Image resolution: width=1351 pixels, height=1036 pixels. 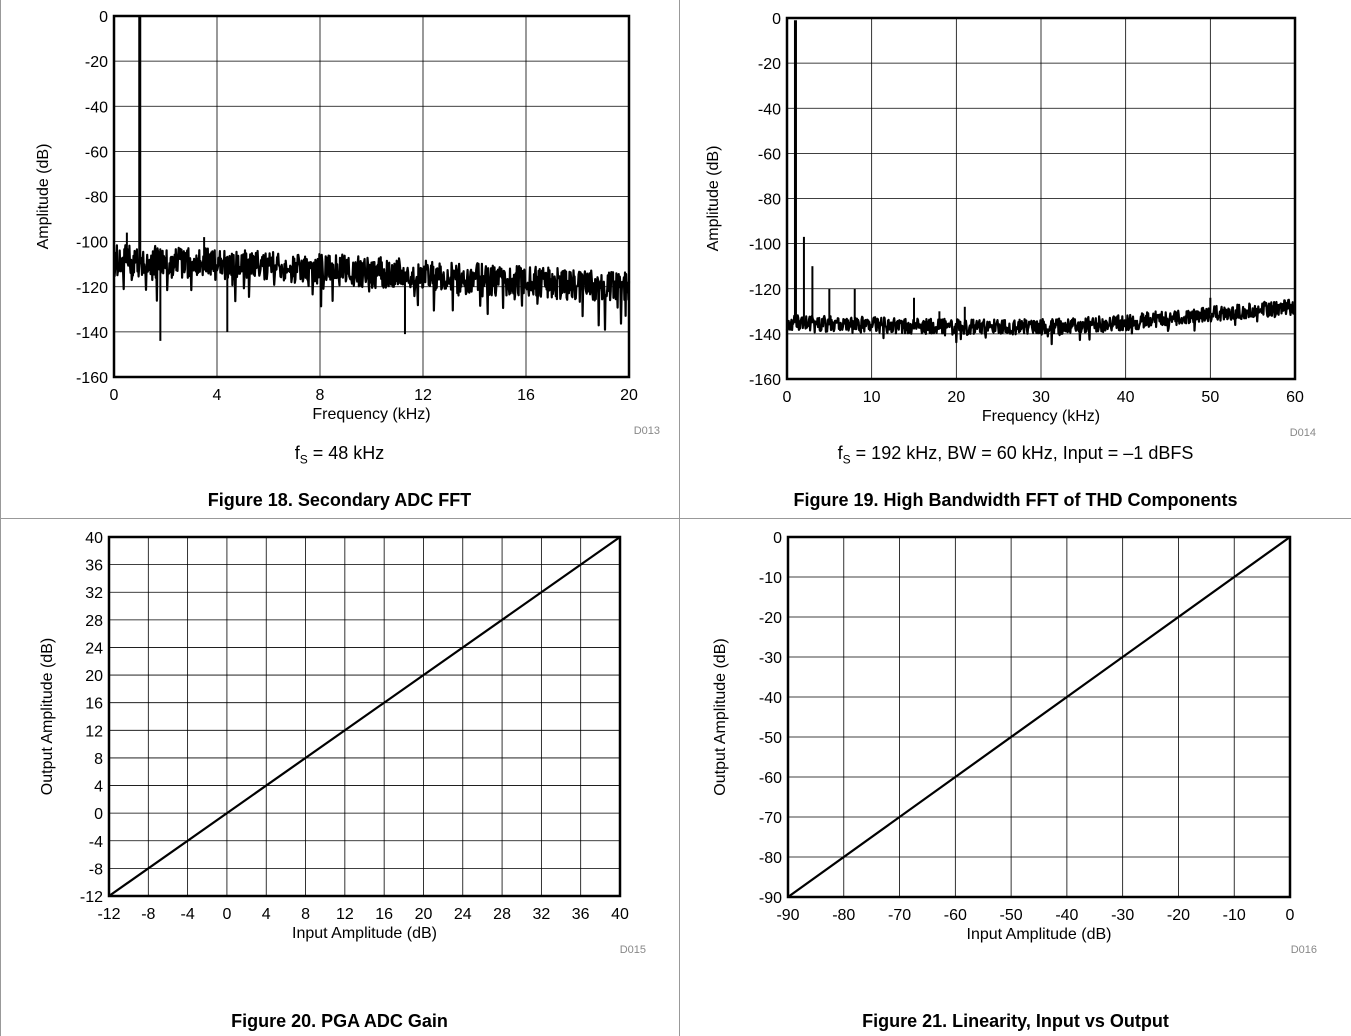 I want to click on x-tick-label: -4, so click(x=187, y=914).